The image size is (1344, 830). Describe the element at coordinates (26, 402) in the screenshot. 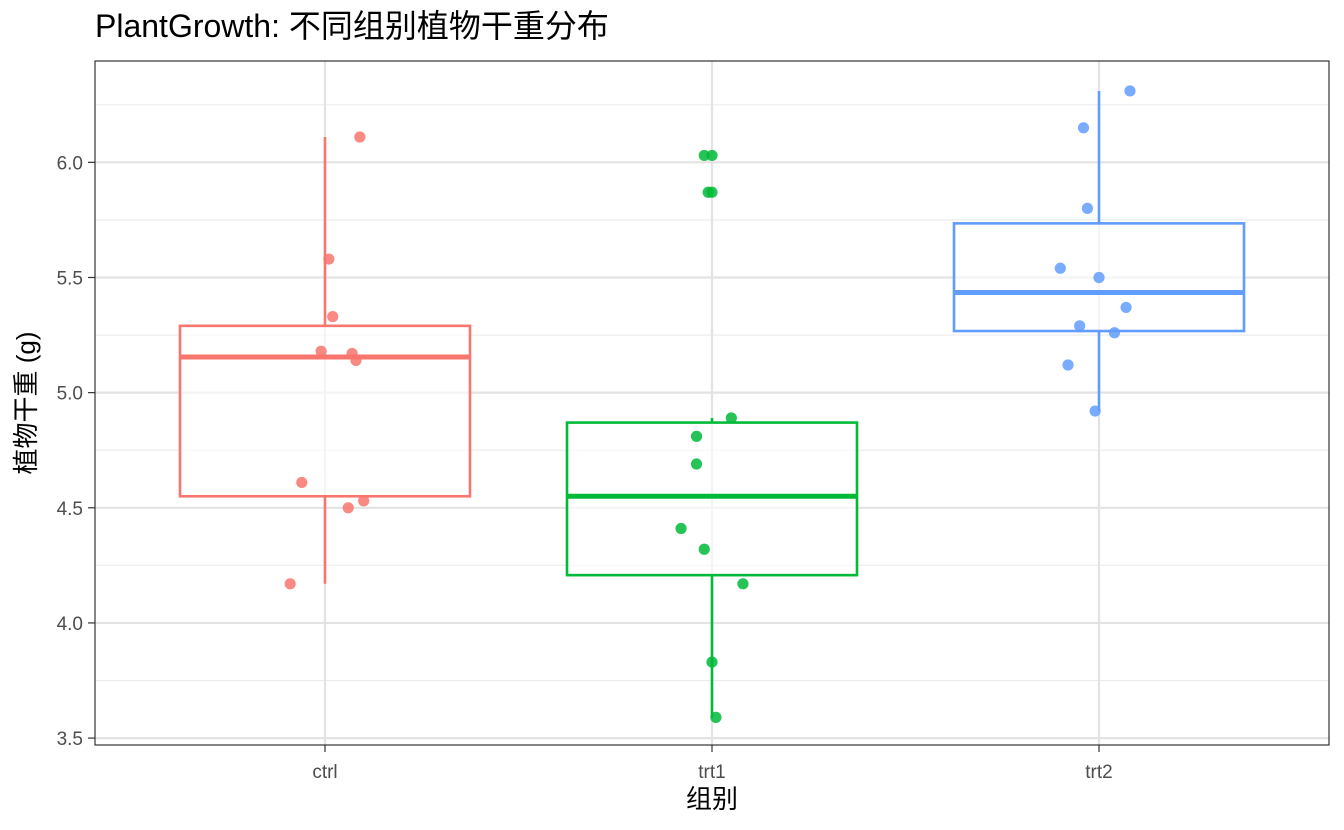

I see `y-axis-label: 植物干重 (g)` at that location.